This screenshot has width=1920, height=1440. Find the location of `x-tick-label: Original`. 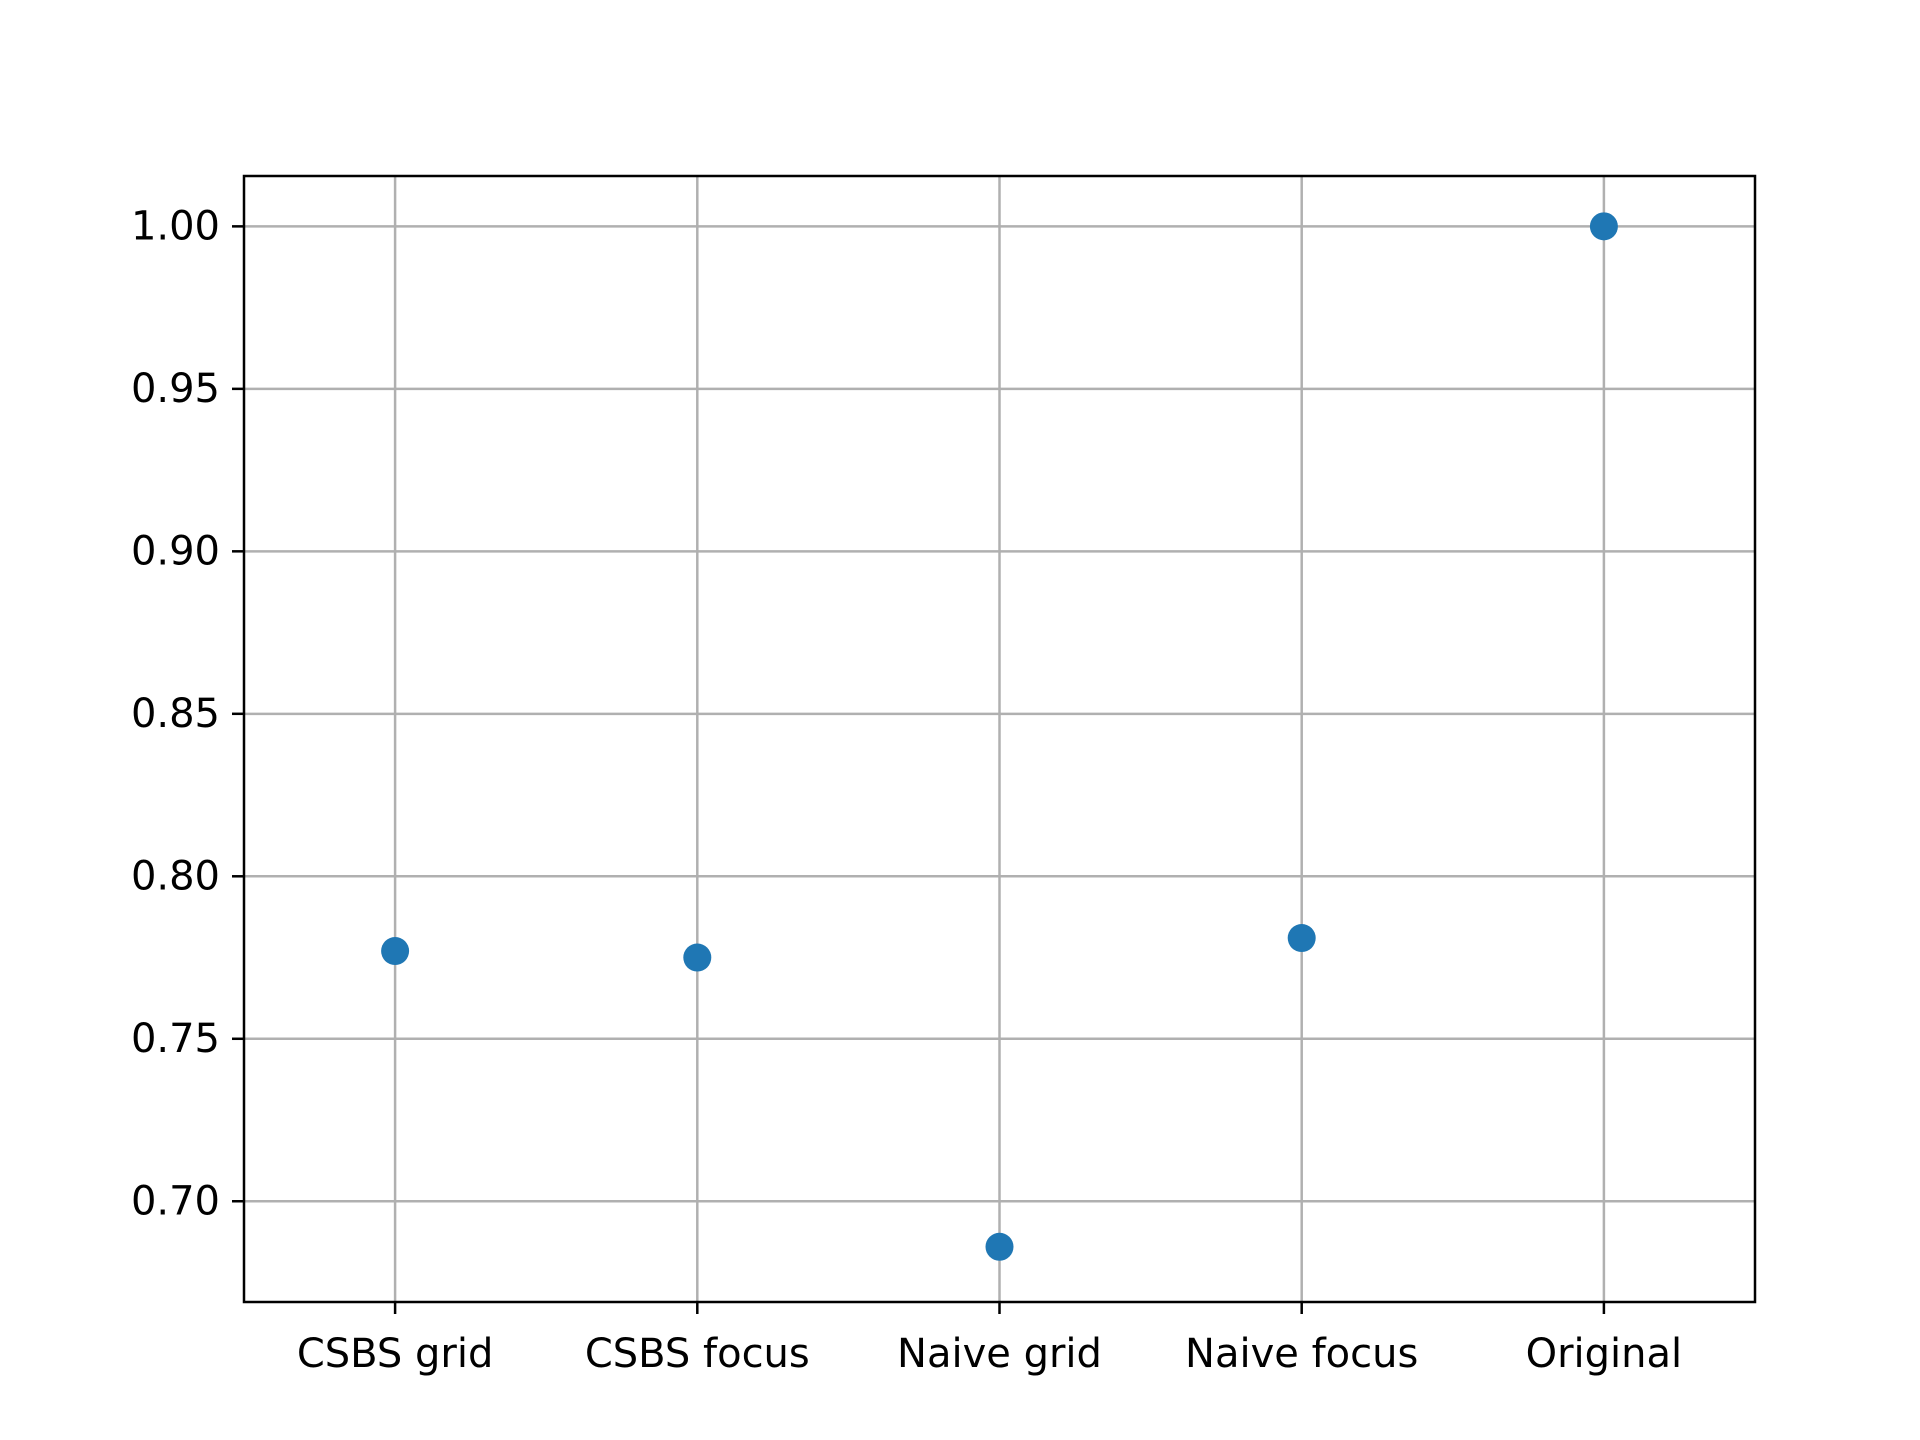

x-tick-label: Original is located at coordinates (1604, 1354).